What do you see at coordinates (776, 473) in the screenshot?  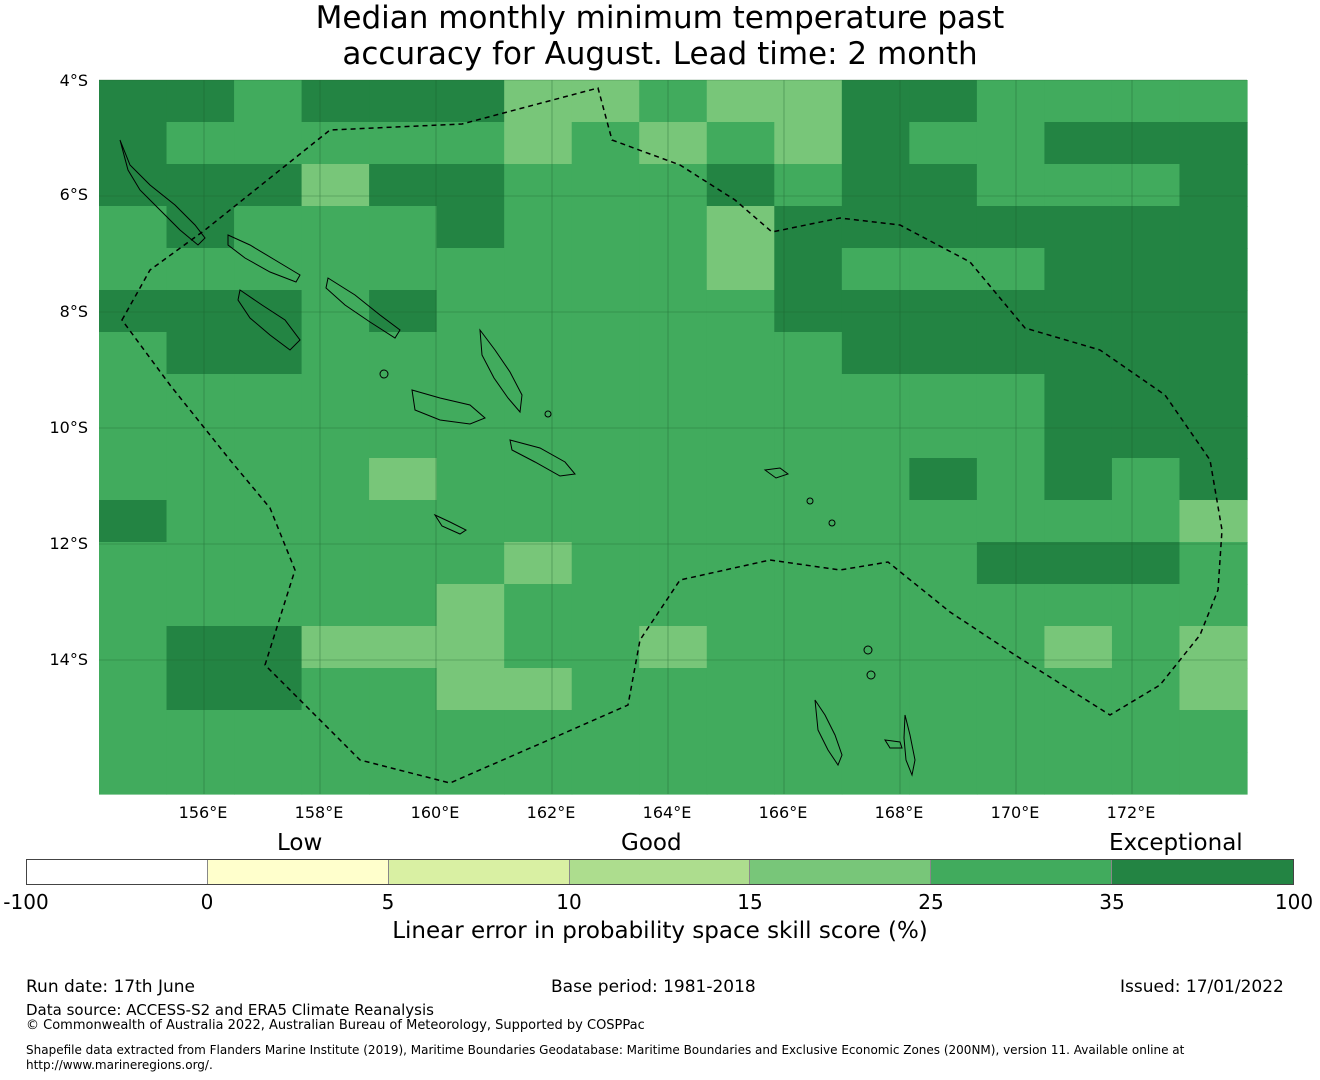 I see `island-santa-cruz` at bounding box center [776, 473].